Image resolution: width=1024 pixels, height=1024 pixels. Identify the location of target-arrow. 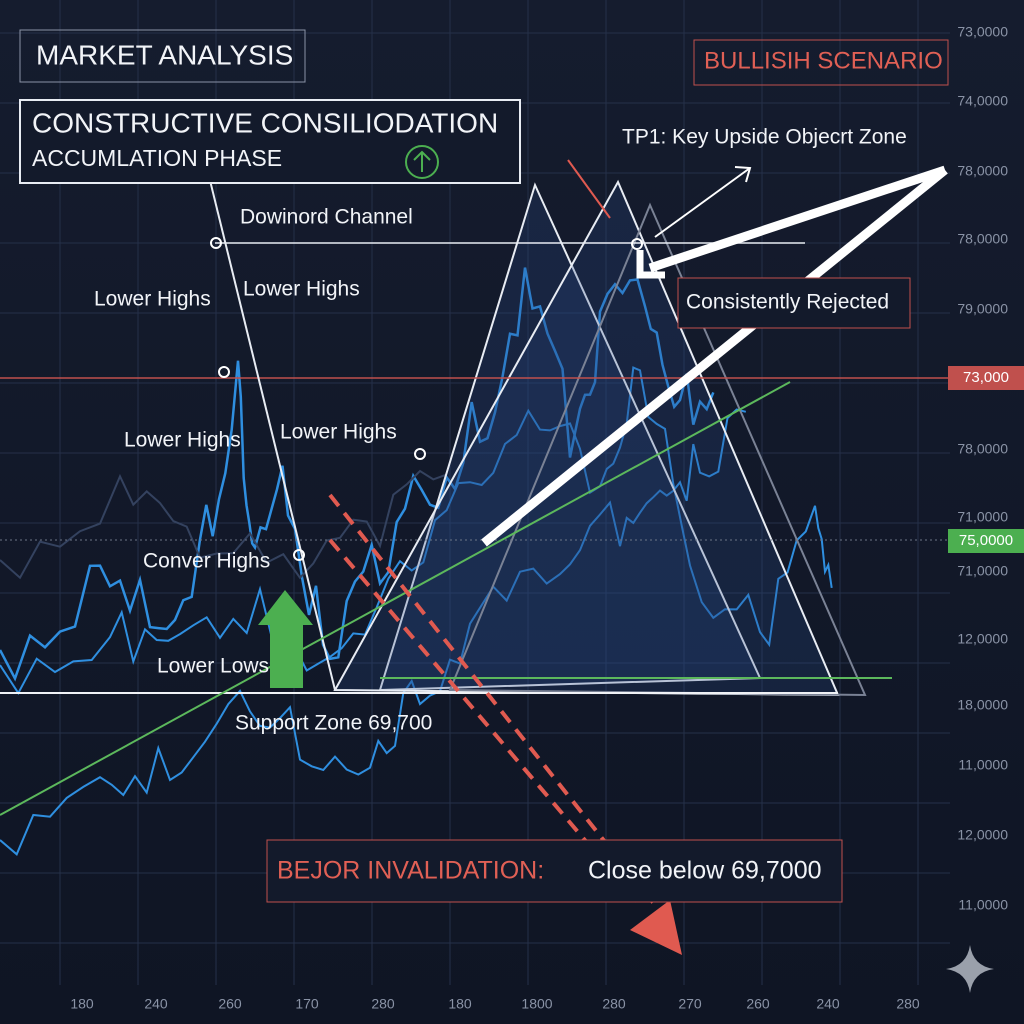
(797, 219).